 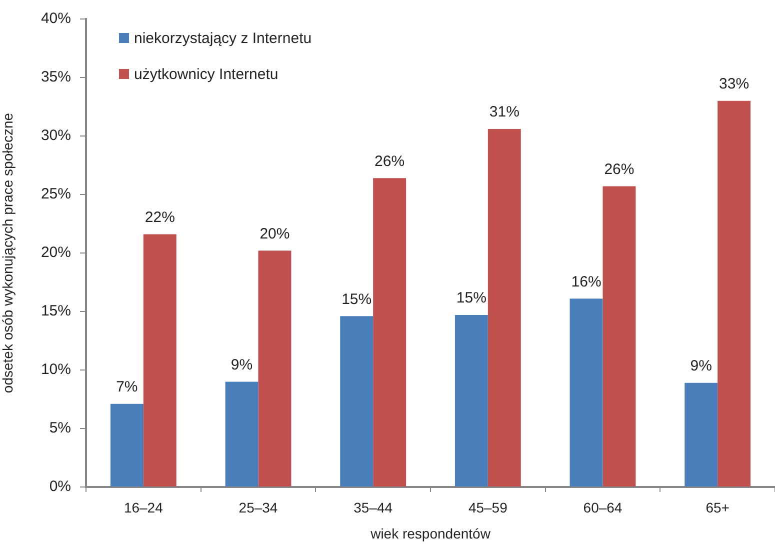 I want to click on data-label: 31%, so click(x=504, y=112).